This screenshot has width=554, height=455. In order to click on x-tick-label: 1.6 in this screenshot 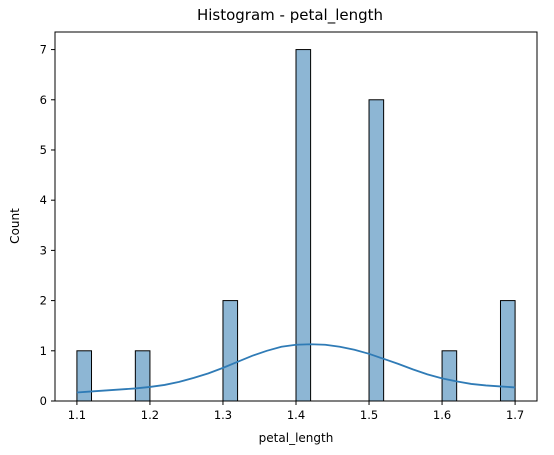, I will do `click(442, 415)`.